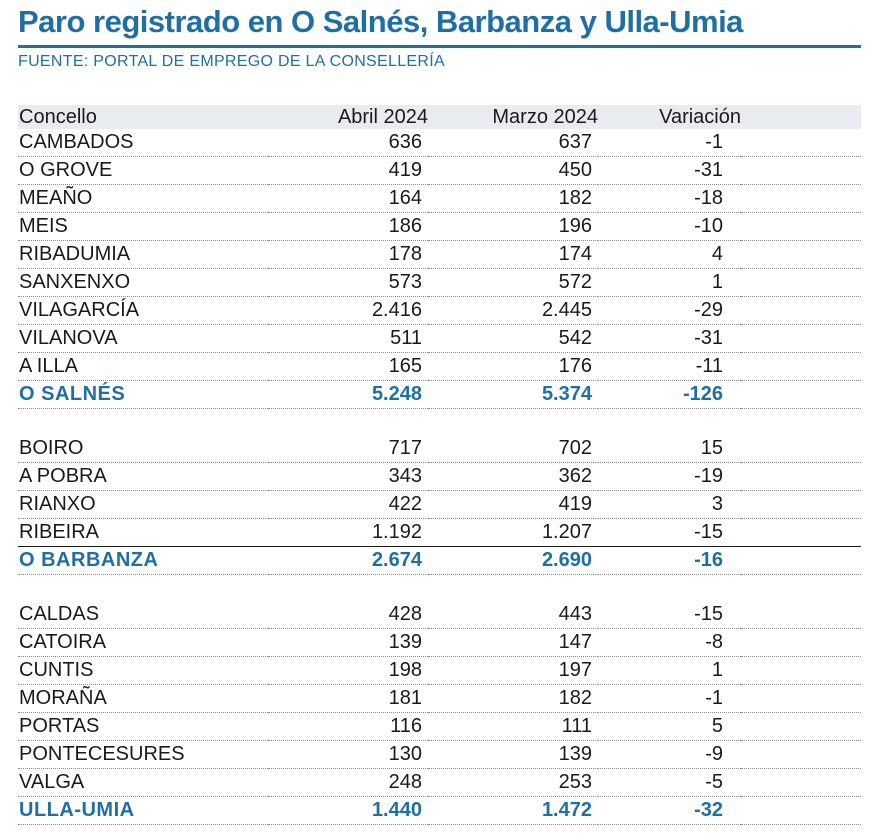 The image size is (877, 833). I want to click on table-row: RIBADUMIA 178 174 4, so click(439, 254).